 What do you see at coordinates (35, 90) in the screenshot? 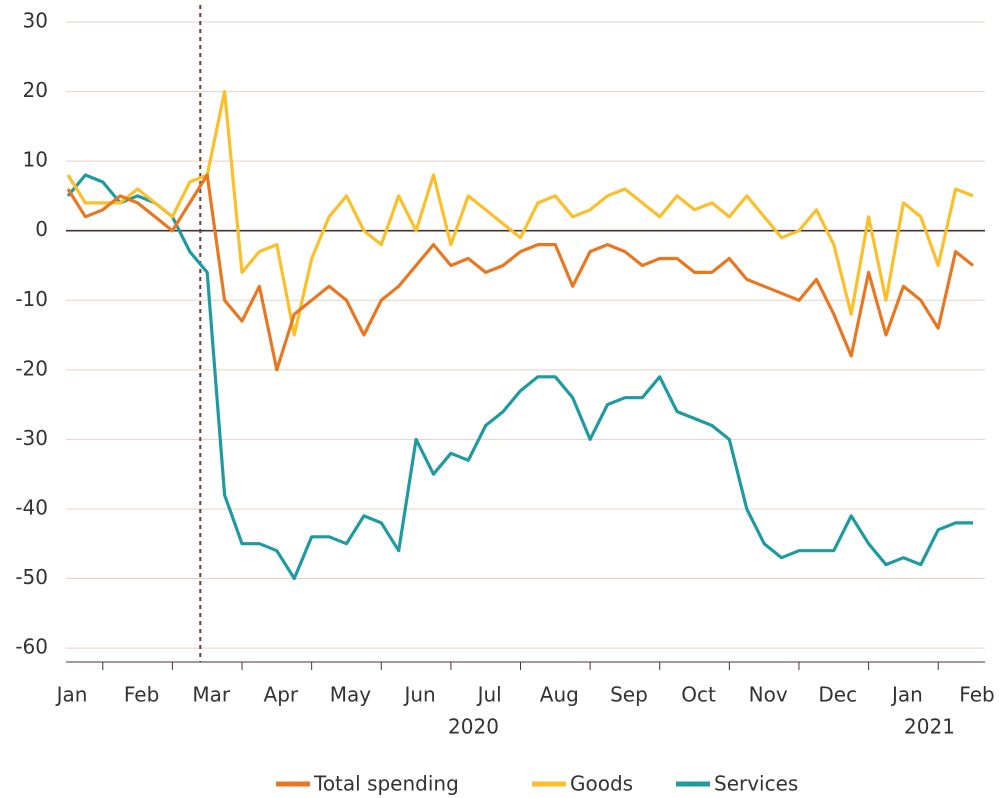
I see `y-tick-label: 20` at bounding box center [35, 90].